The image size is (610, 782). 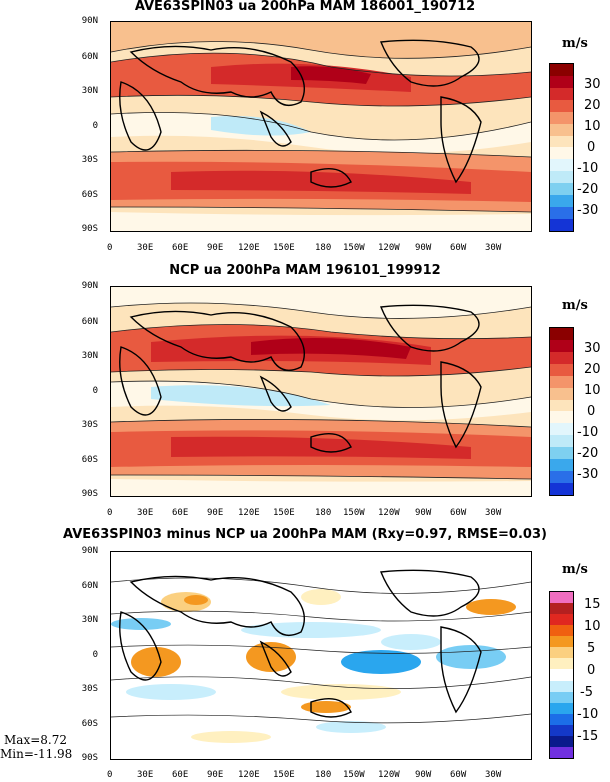 I want to click on y-label: 30S, so click(x=89, y=425).